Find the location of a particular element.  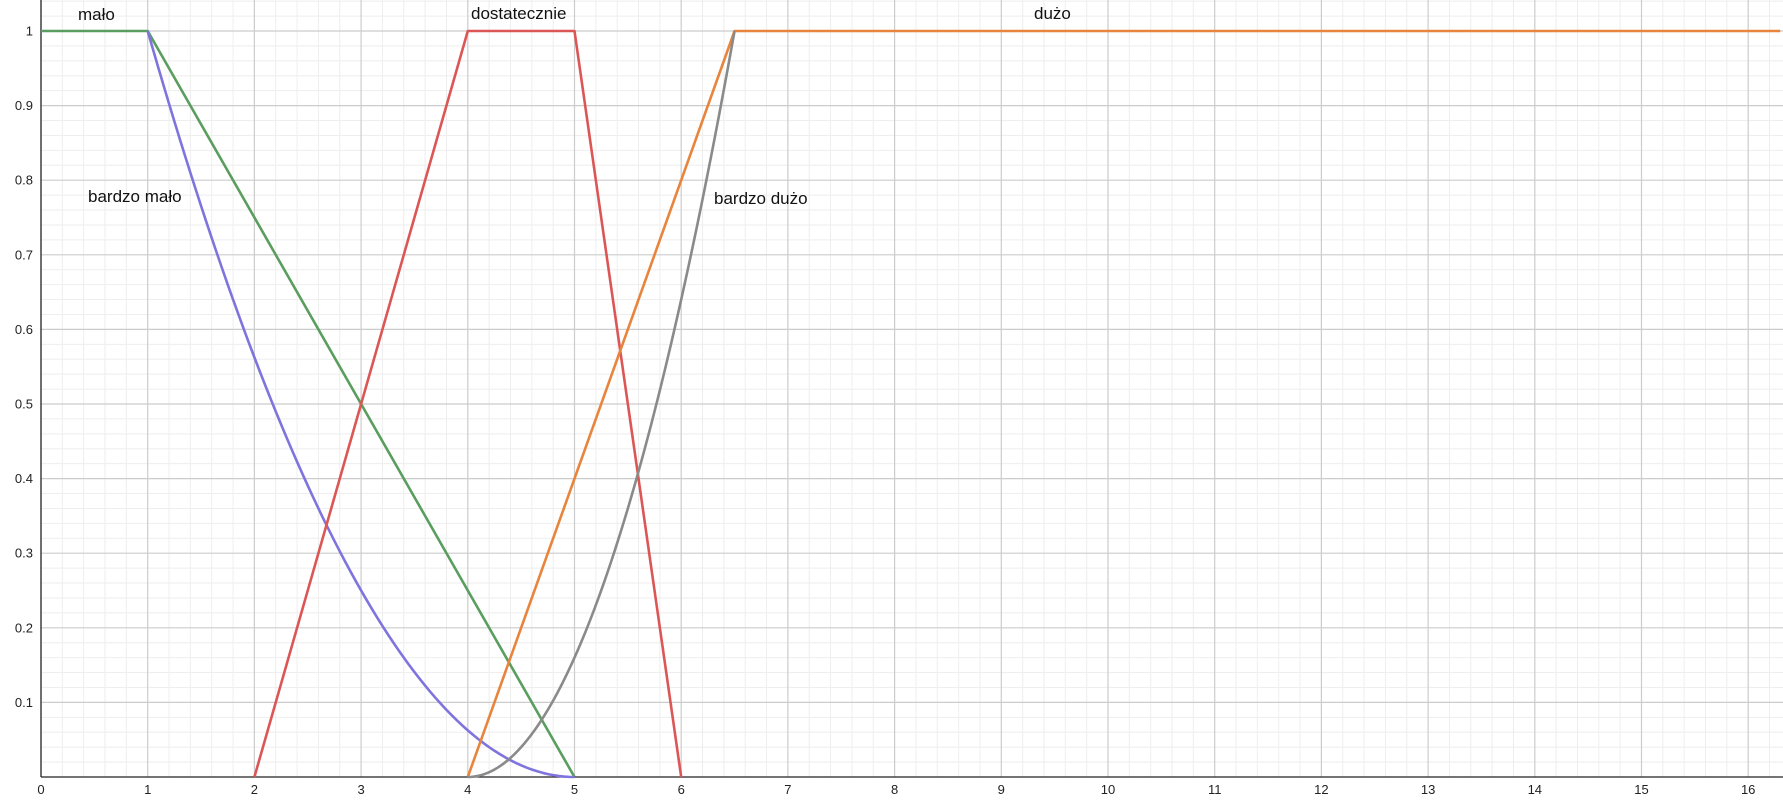

x-tick-label: 4 is located at coordinates (467, 789).